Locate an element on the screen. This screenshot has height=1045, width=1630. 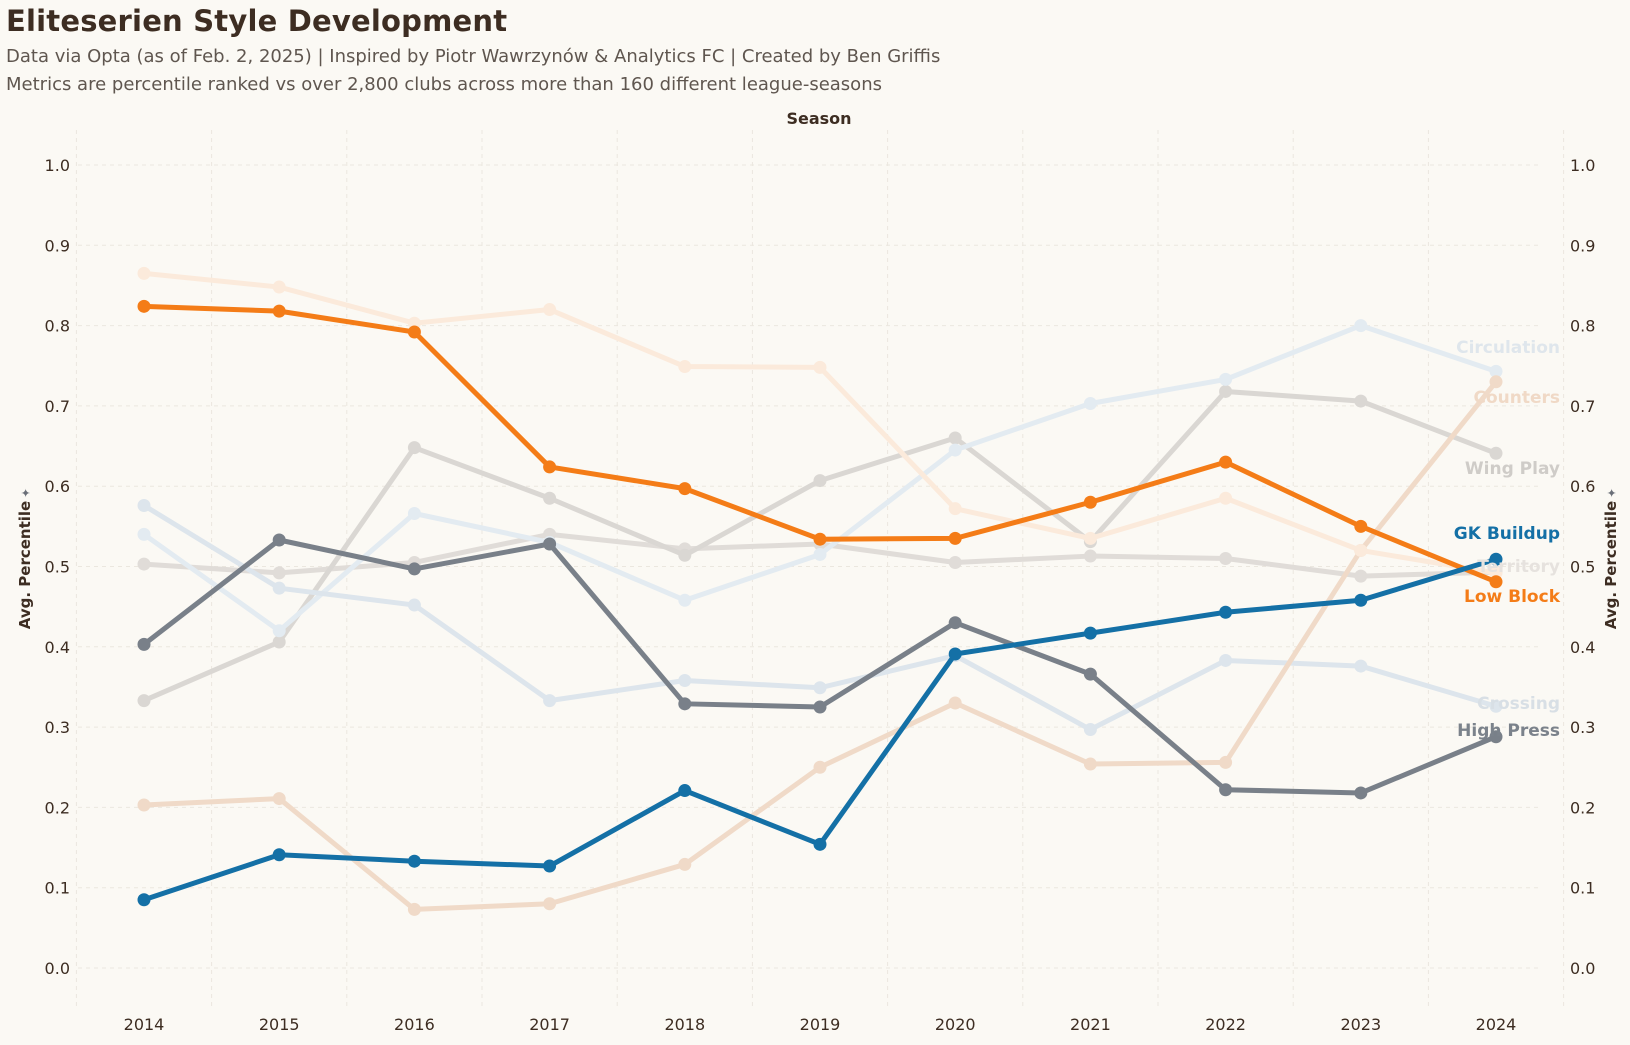
series-label-high-press: High Press is located at coordinates (1508, 731).